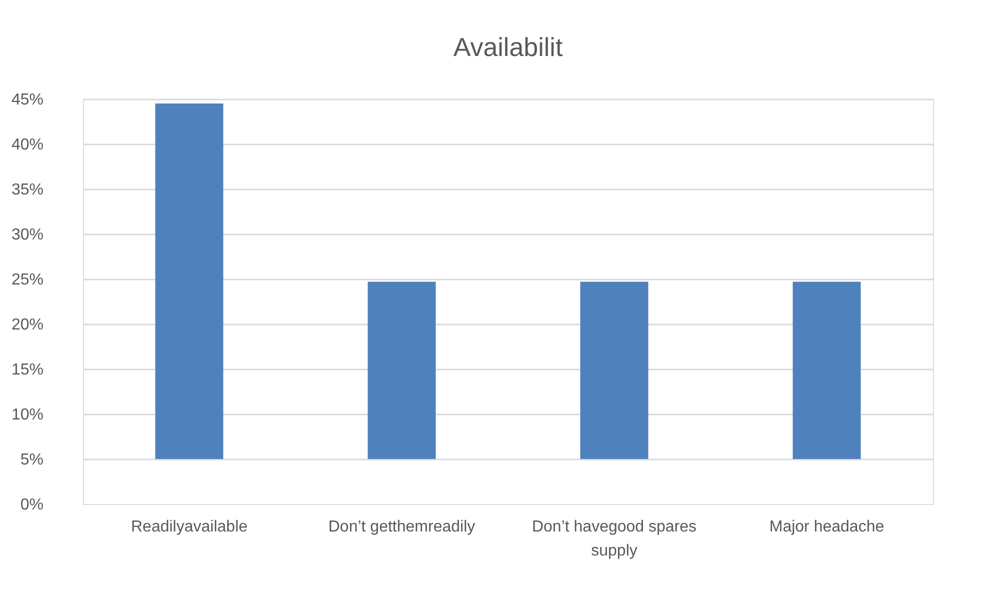 The image size is (991, 601). I want to click on y-tick-label: 0%, so click(32, 505).